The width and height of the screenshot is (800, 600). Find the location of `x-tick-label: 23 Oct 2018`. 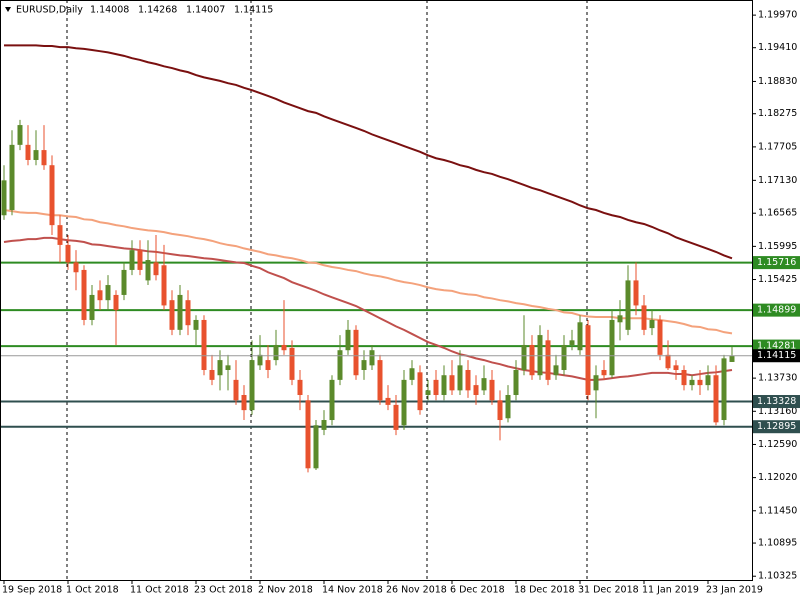

x-tick-label: 23 Oct 2018 is located at coordinates (223, 590).